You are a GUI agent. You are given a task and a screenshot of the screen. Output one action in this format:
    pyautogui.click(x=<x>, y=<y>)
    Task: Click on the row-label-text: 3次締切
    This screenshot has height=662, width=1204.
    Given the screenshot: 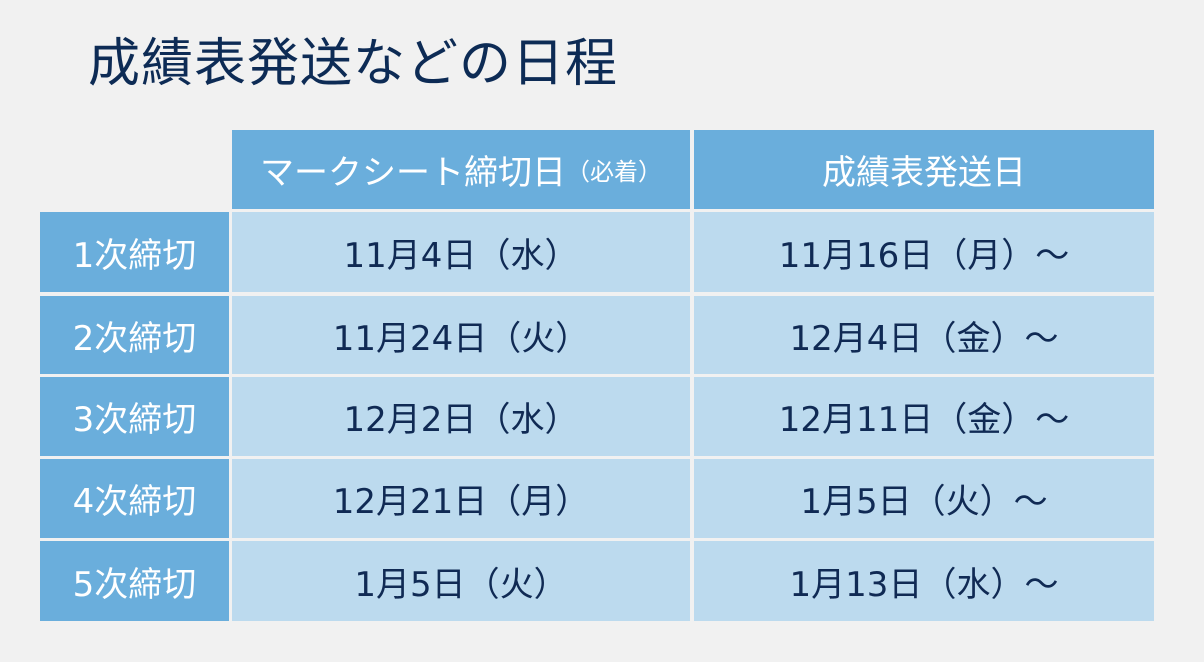 What is the action you would take?
    pyautogui.click(x=134, y=420)
    